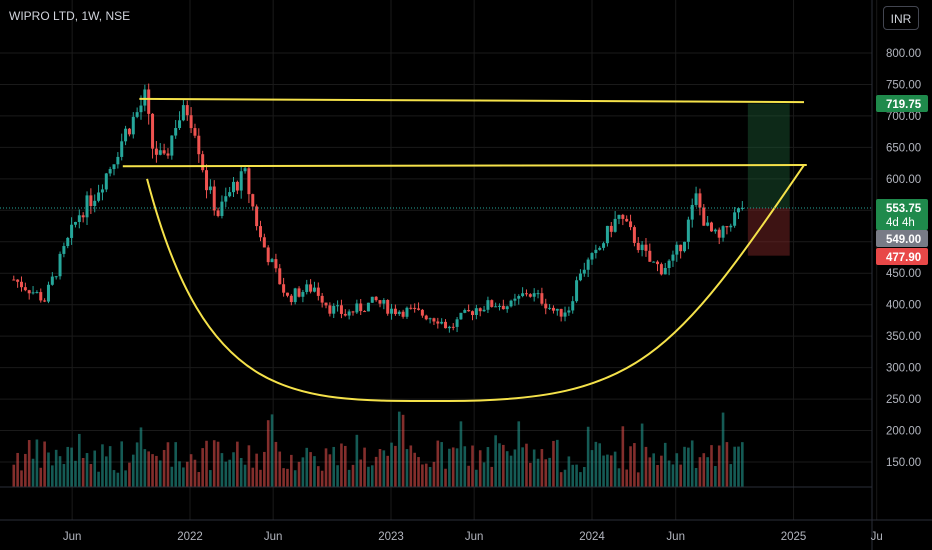  Describe the element at coordinates (901, 18) in the screenshot. I see `currency-button: INR` at that location.